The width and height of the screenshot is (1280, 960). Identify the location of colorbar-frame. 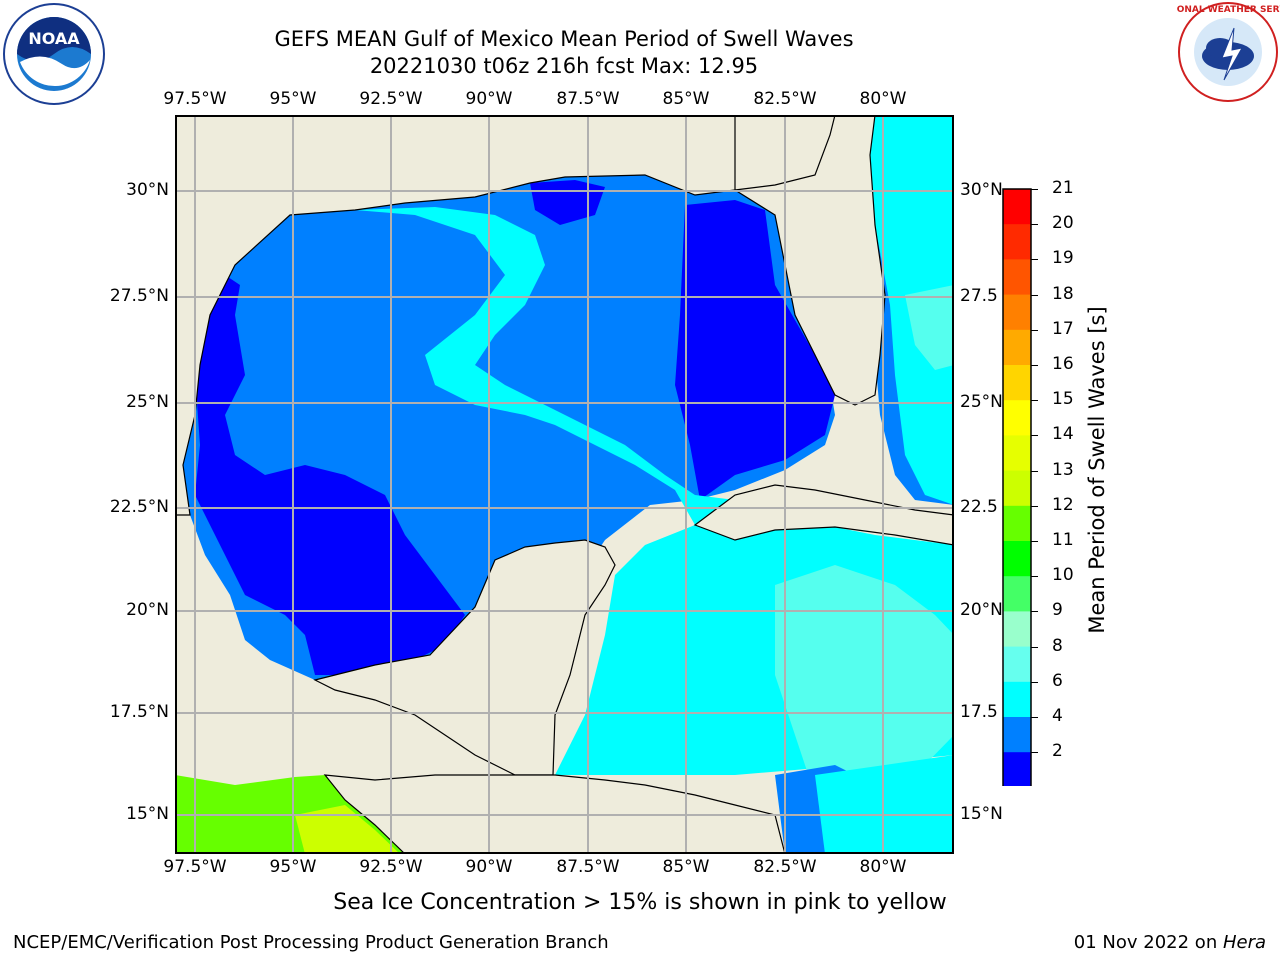
(1017, 487).